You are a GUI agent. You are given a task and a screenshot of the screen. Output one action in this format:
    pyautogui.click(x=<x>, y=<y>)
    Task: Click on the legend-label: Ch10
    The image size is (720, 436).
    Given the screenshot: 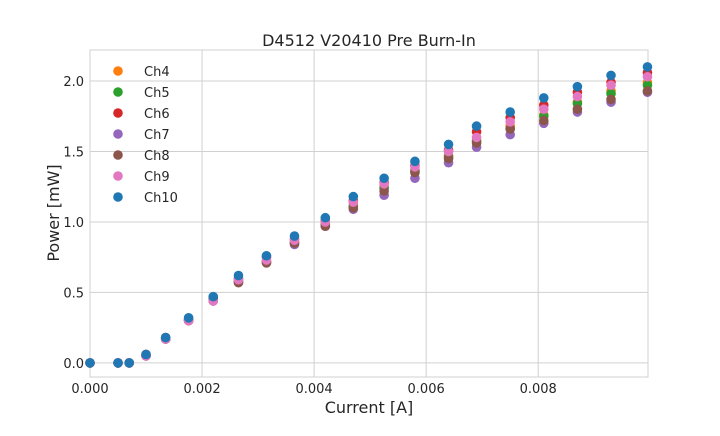 What is the action you would take?
    pyautogui.click(x=161, y=198)
    